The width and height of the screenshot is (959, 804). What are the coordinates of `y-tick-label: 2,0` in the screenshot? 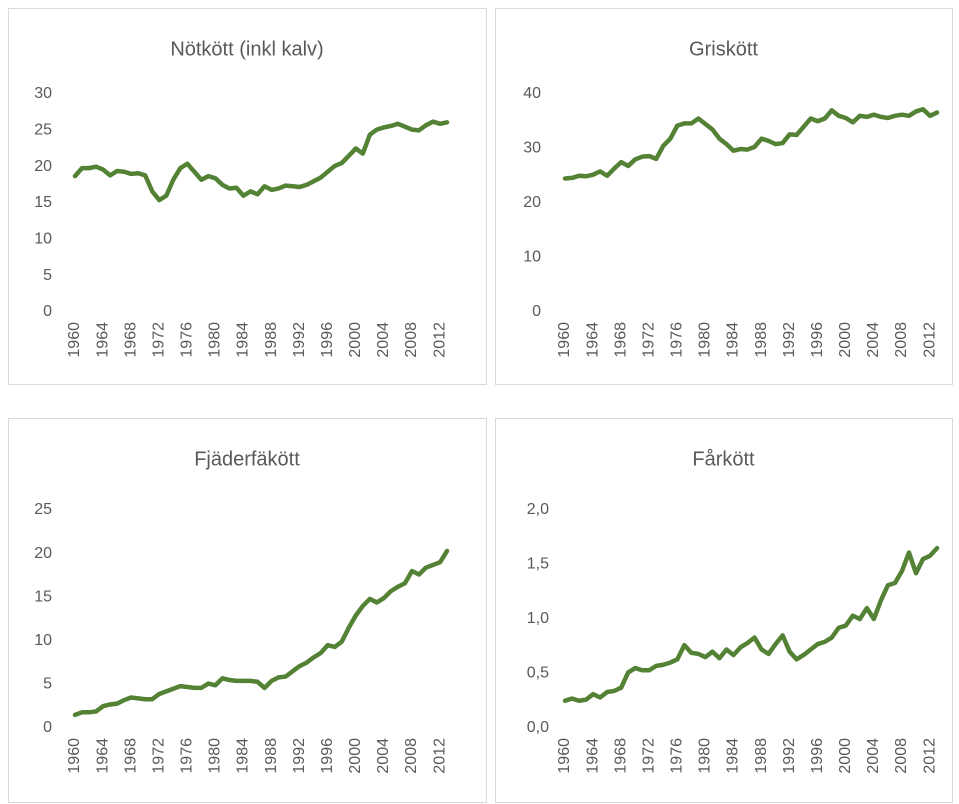 It's located at (538, 509).